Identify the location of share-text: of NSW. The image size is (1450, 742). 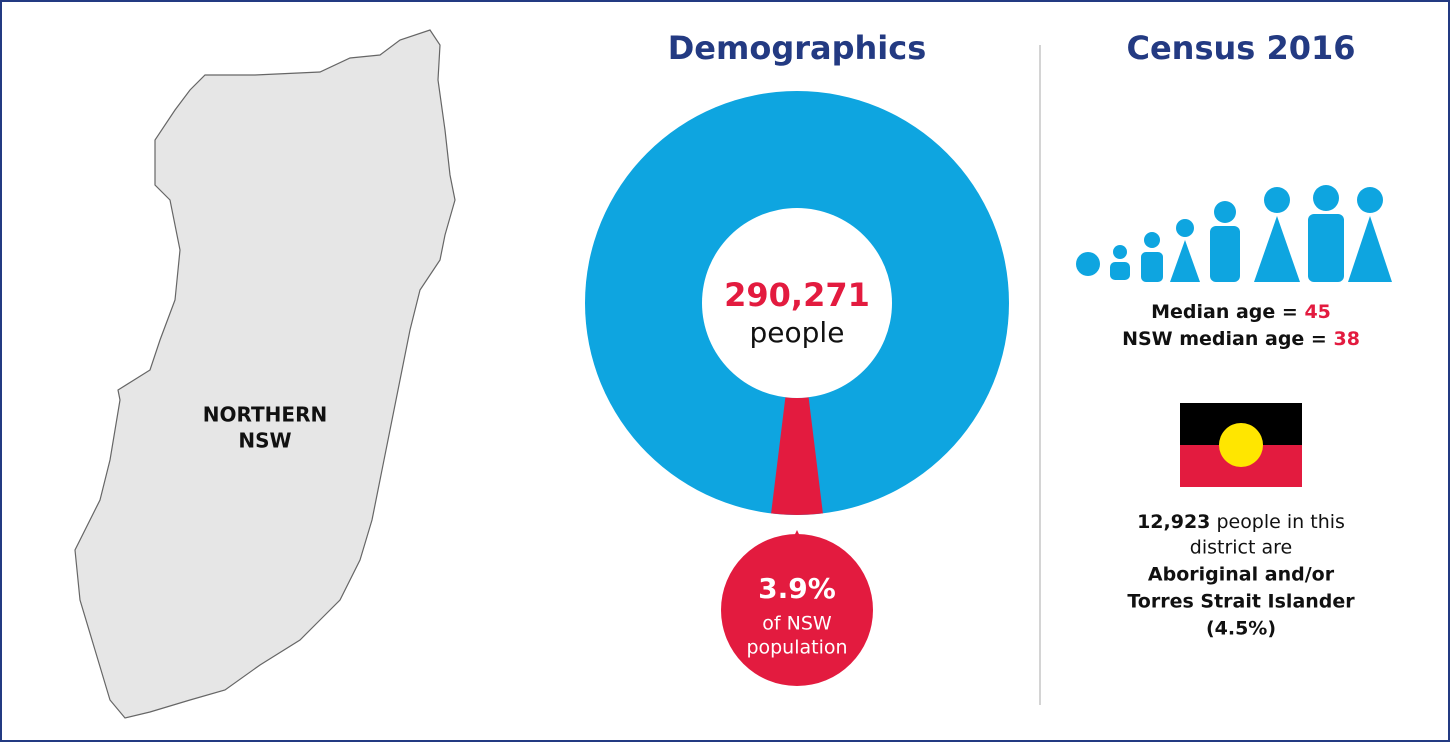
(797, 624).